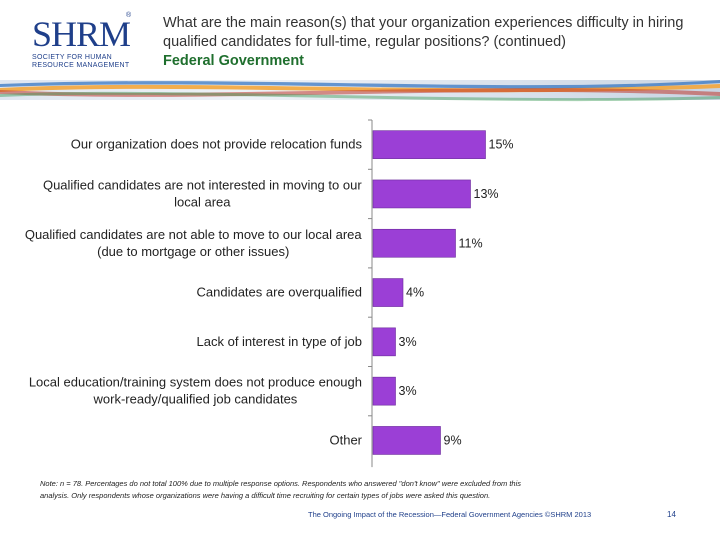 The height and width of the screenshot is (540, 720). Describe the element at coordinates (360, 91) in the screenshot. I see `header-banner` at that location.